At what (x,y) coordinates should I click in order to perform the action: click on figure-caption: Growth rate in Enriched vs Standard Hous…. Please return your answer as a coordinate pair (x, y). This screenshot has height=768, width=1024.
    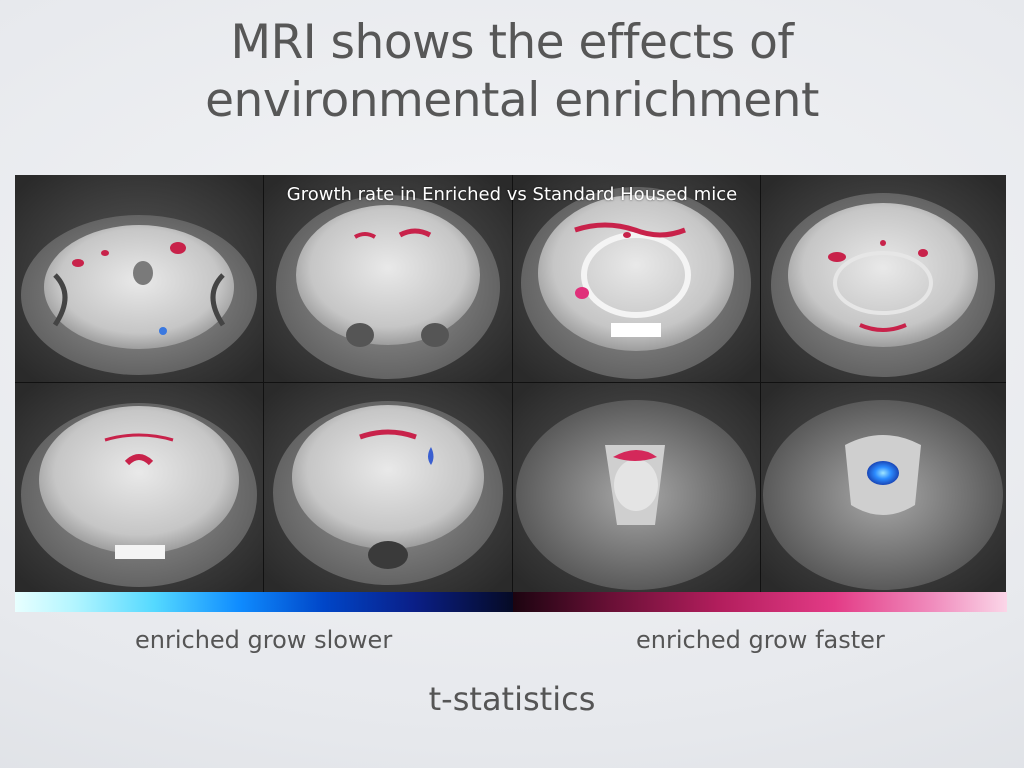
    Looking at the image, I should click on (512, 194).